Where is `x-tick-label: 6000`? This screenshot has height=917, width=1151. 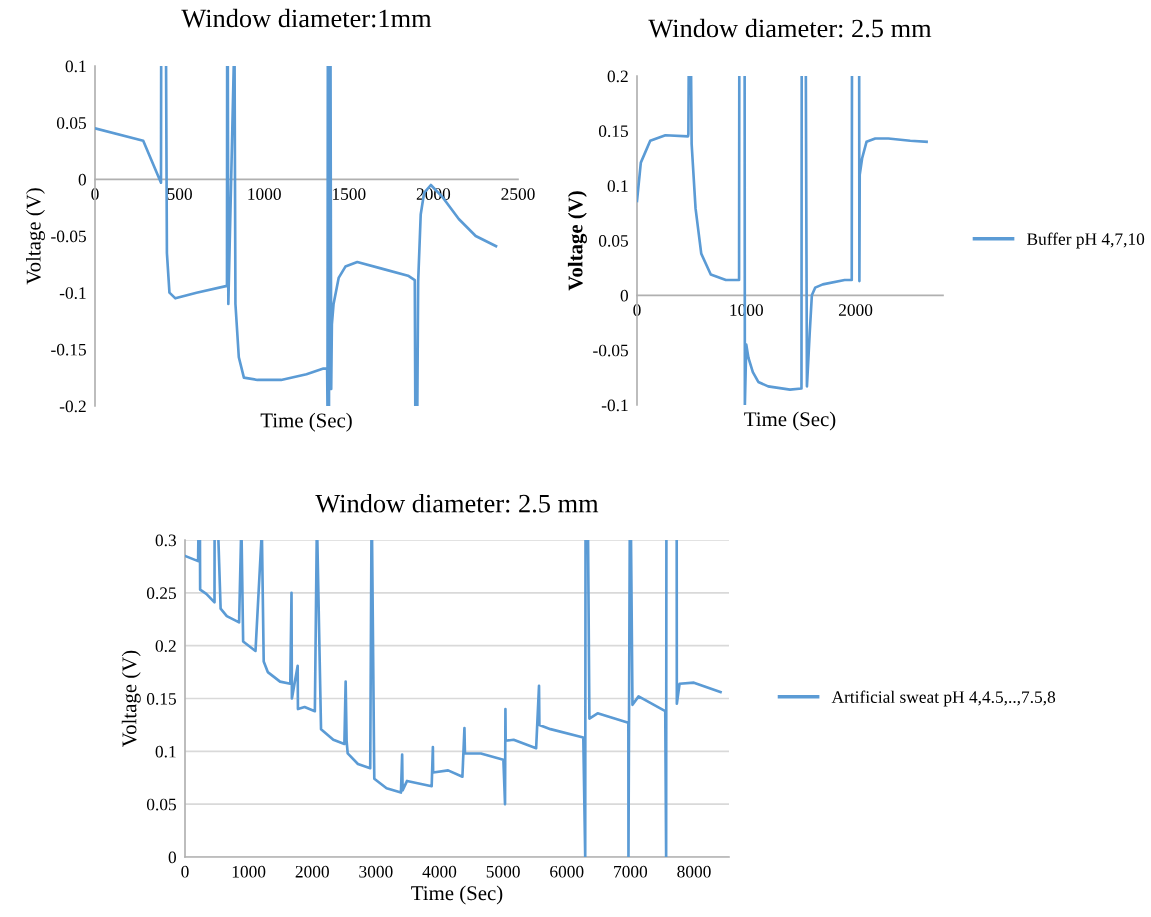 x-tick-label: 6000 is located at coordinates (567, 871).